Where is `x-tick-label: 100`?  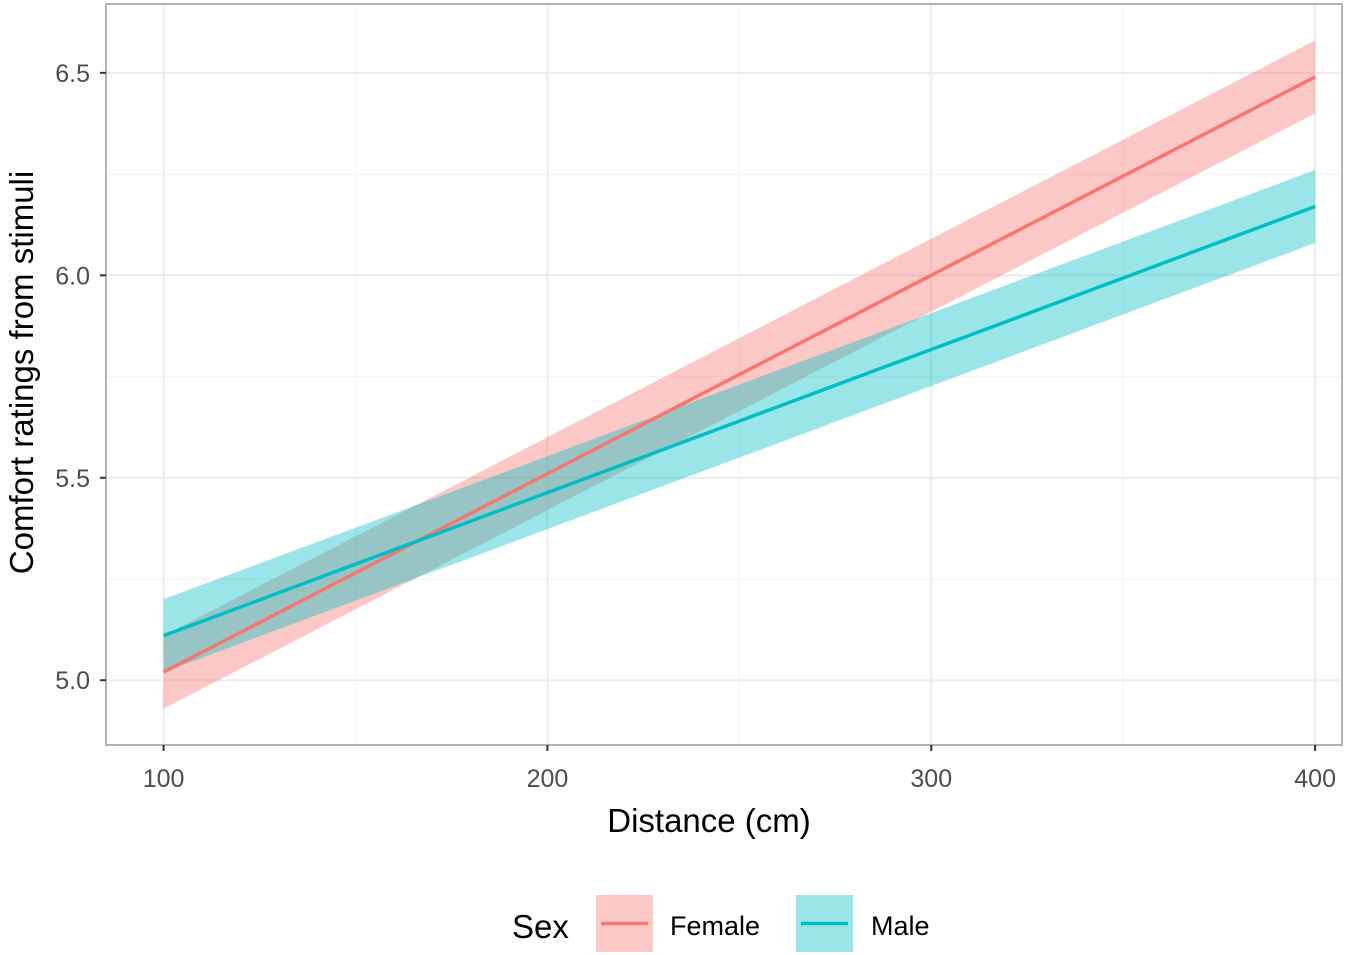 x-tick-label: 100 is located at coordinates (164, 779).